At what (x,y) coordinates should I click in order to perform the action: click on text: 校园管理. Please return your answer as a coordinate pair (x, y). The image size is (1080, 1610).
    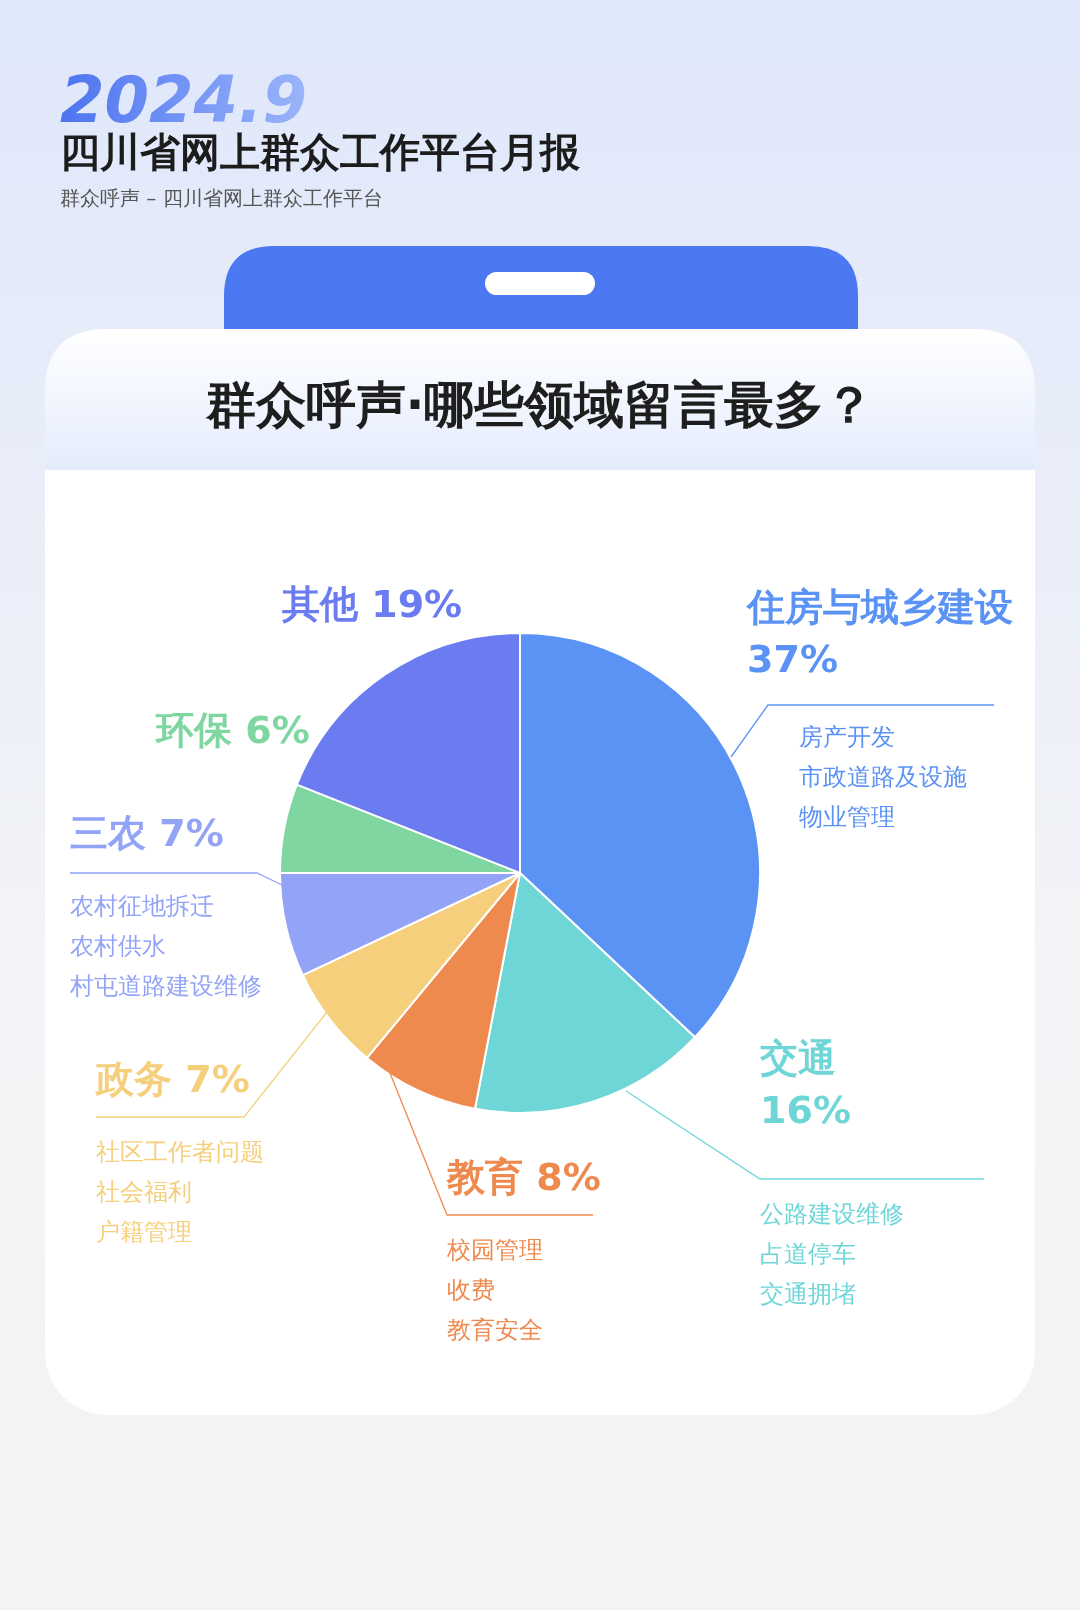
    Looking at the image, I should click on (495, 1250).